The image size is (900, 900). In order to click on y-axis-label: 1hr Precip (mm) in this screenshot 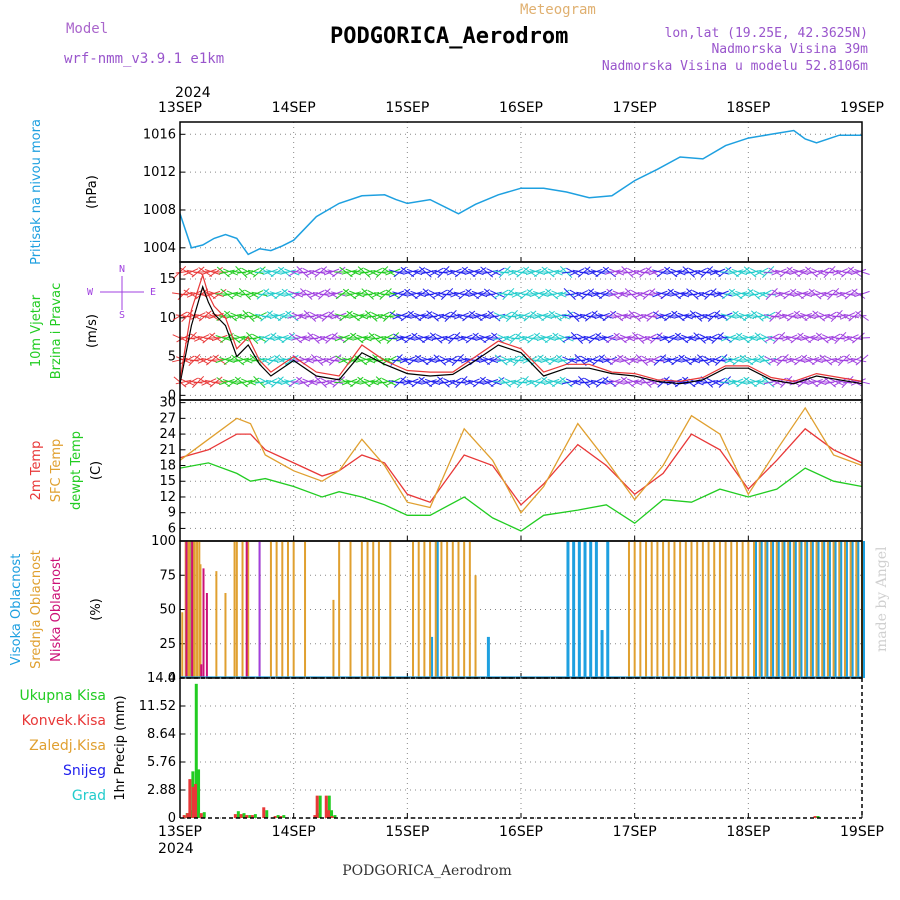, I will do `click(120, 747)`.